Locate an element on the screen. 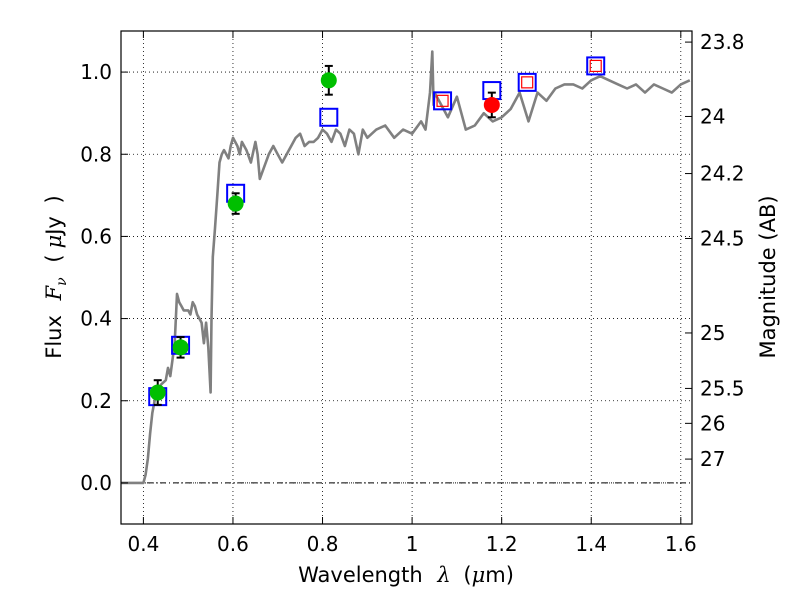 Image resolution: width=800 pixels, height=600 pixels. x-tick-label: 0.6 is located at coordinates (233, 544).